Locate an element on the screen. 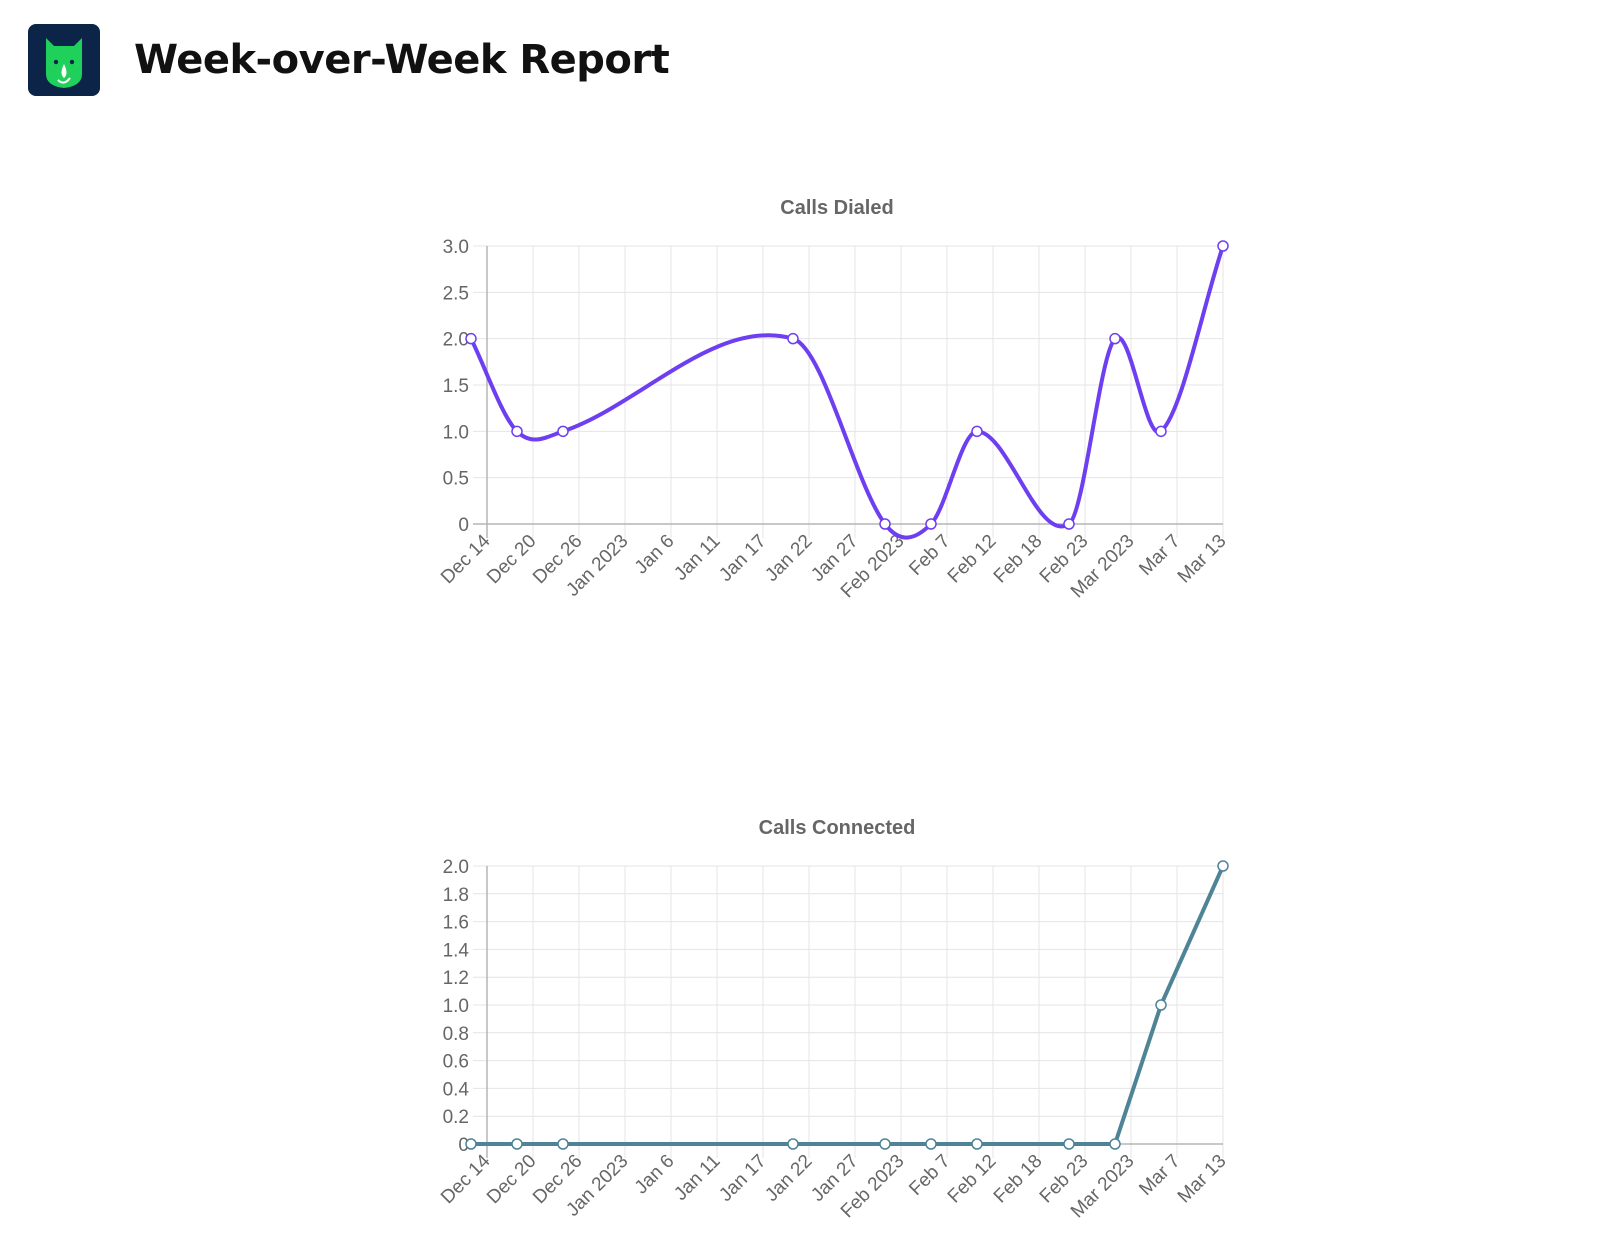 The width and height of the screenshot is (1610, 1244). y-tick-label: 0.6 is located at coordinates (456, 1062).